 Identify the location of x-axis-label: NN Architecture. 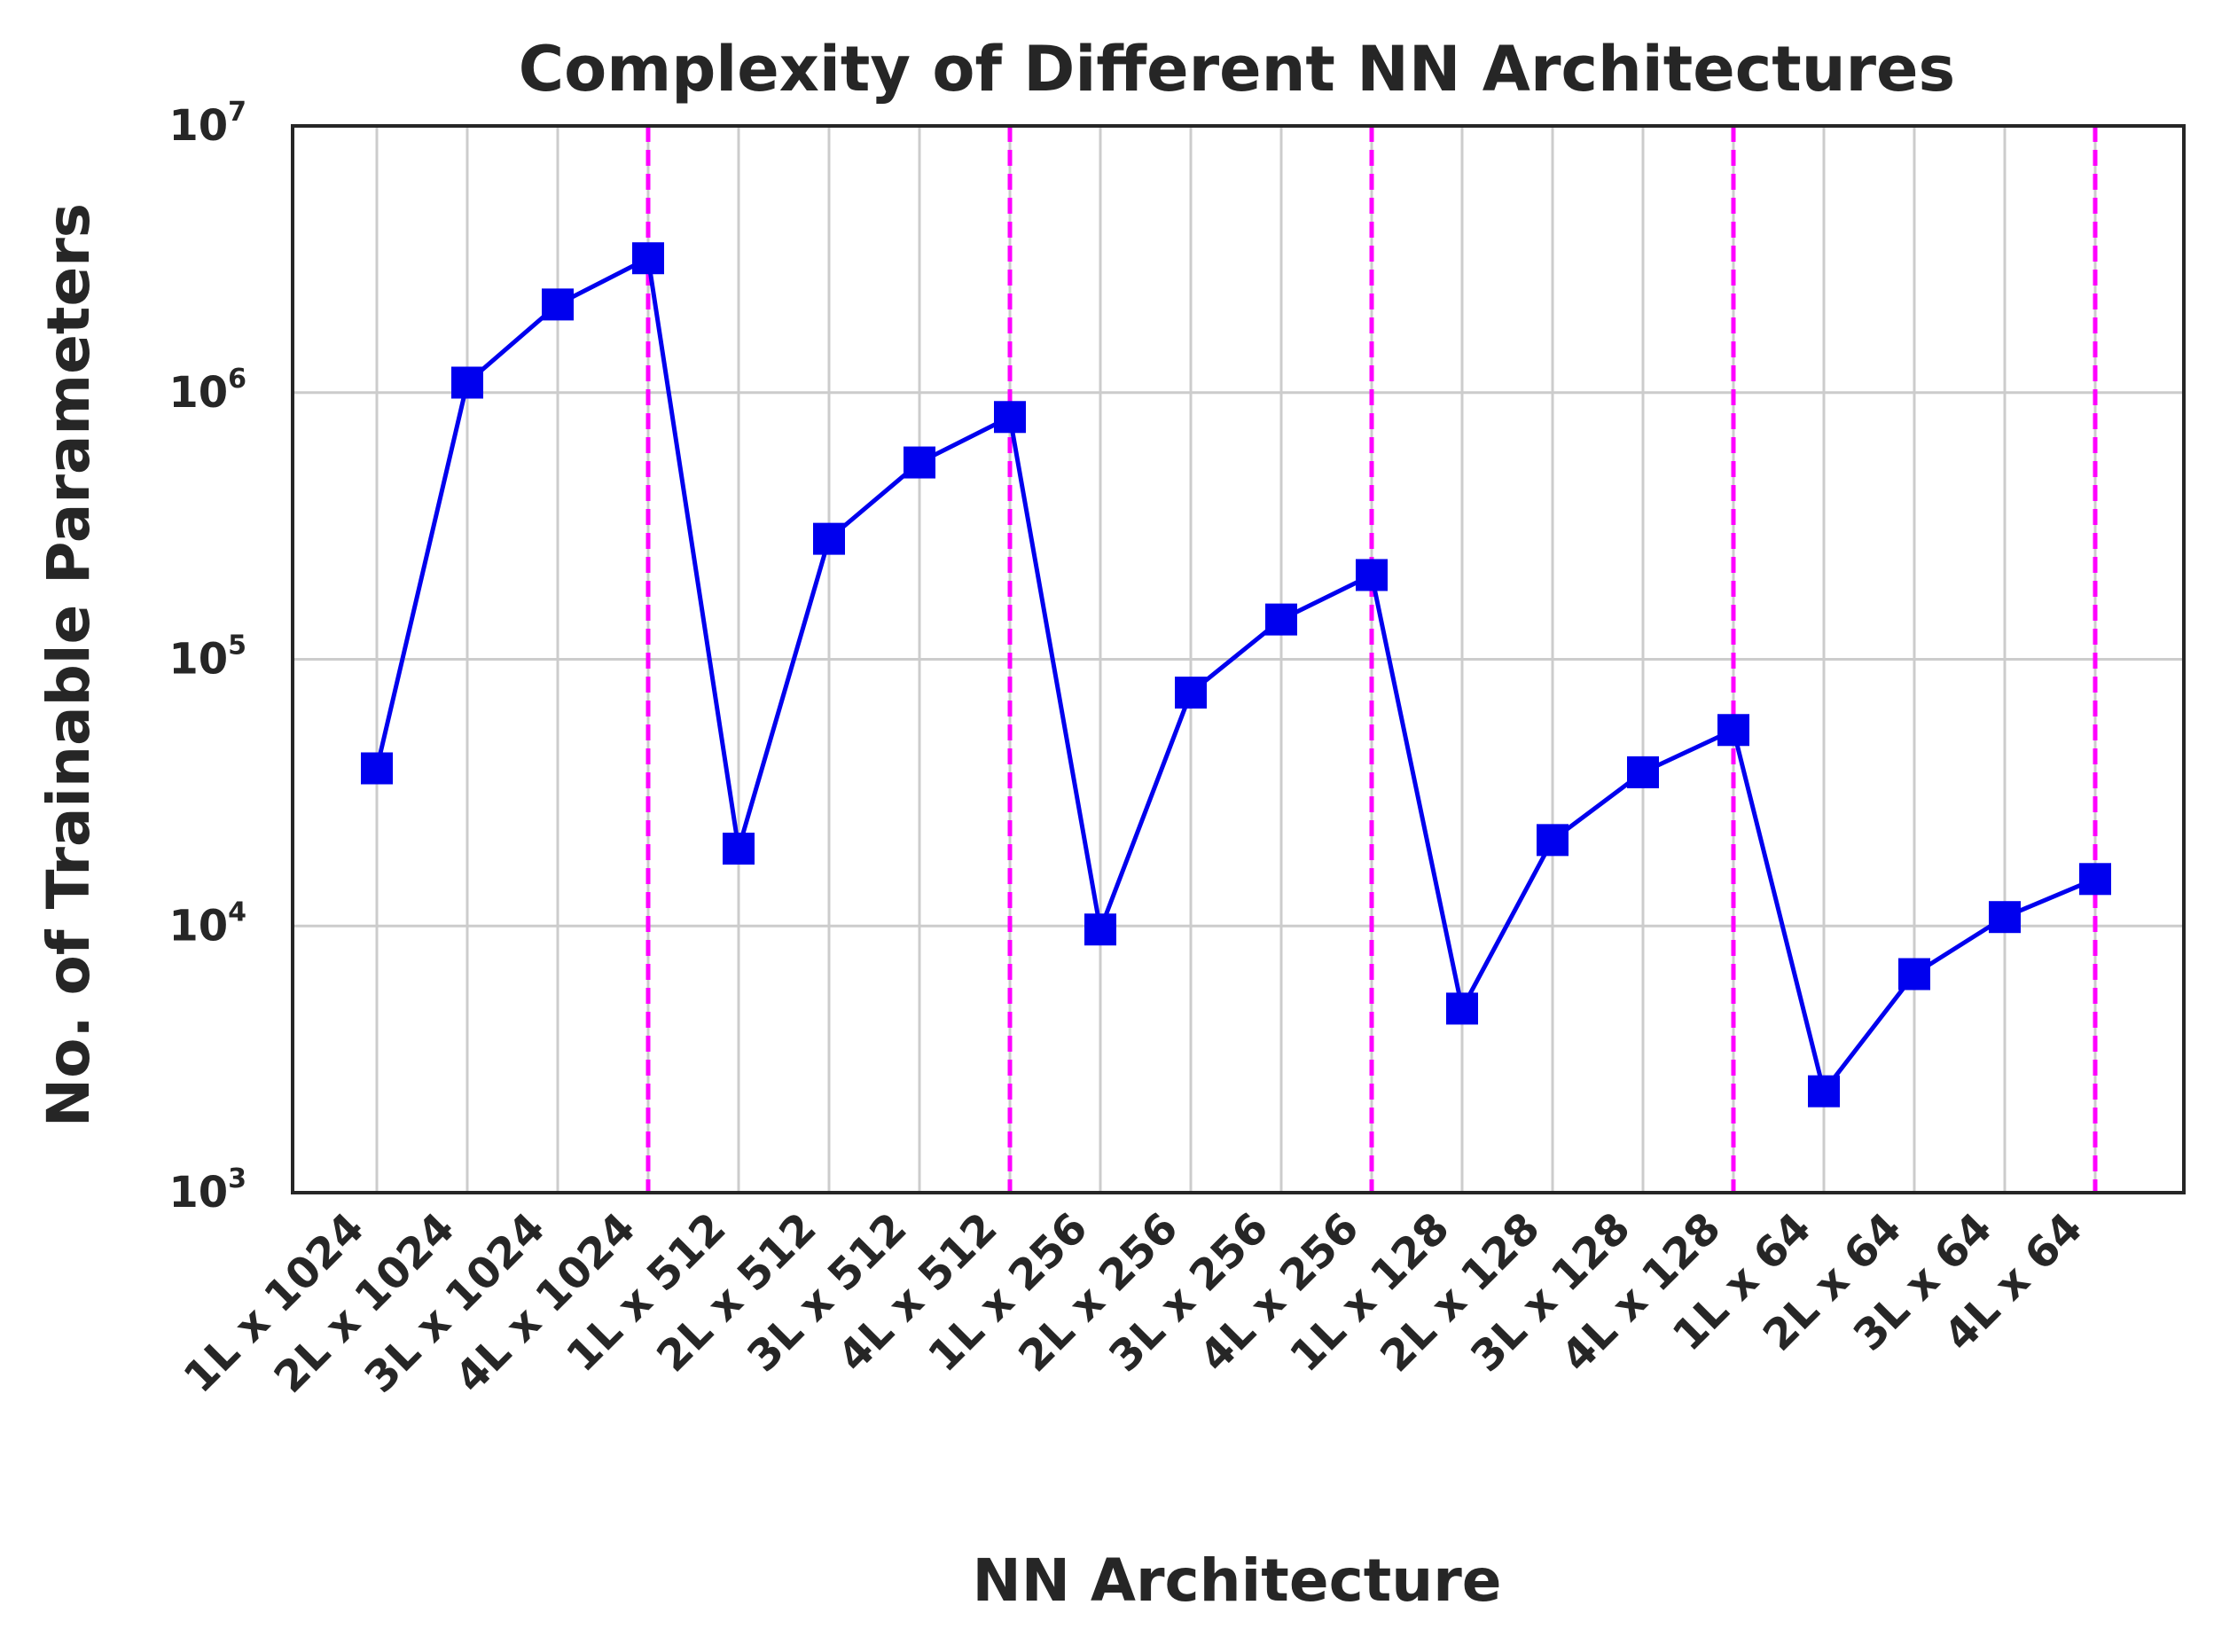
(1237, 1580).